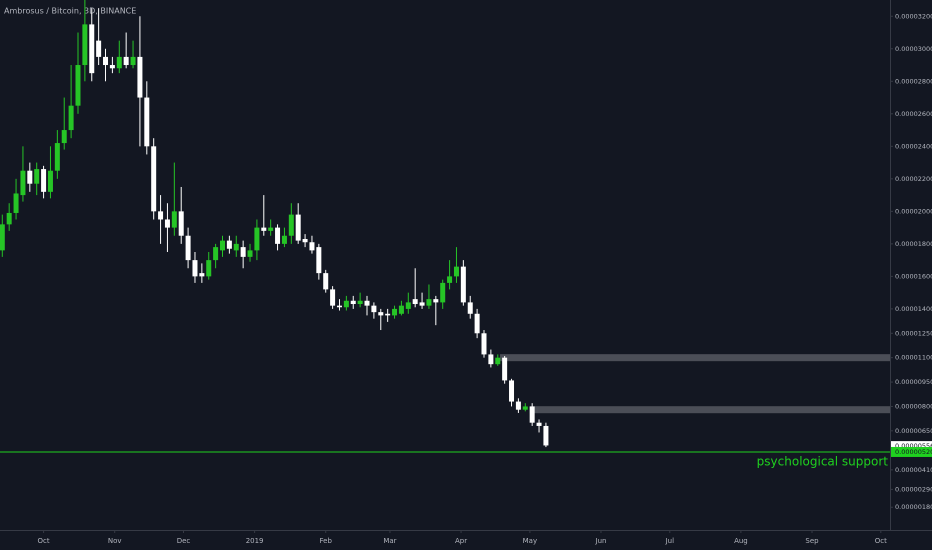 The height and width of the screenshot is (550, 932). What do you see at coordinates (184, 541) in the screenshot?
I see `x-tick-label: Dec` at bounding box center [184, 541].